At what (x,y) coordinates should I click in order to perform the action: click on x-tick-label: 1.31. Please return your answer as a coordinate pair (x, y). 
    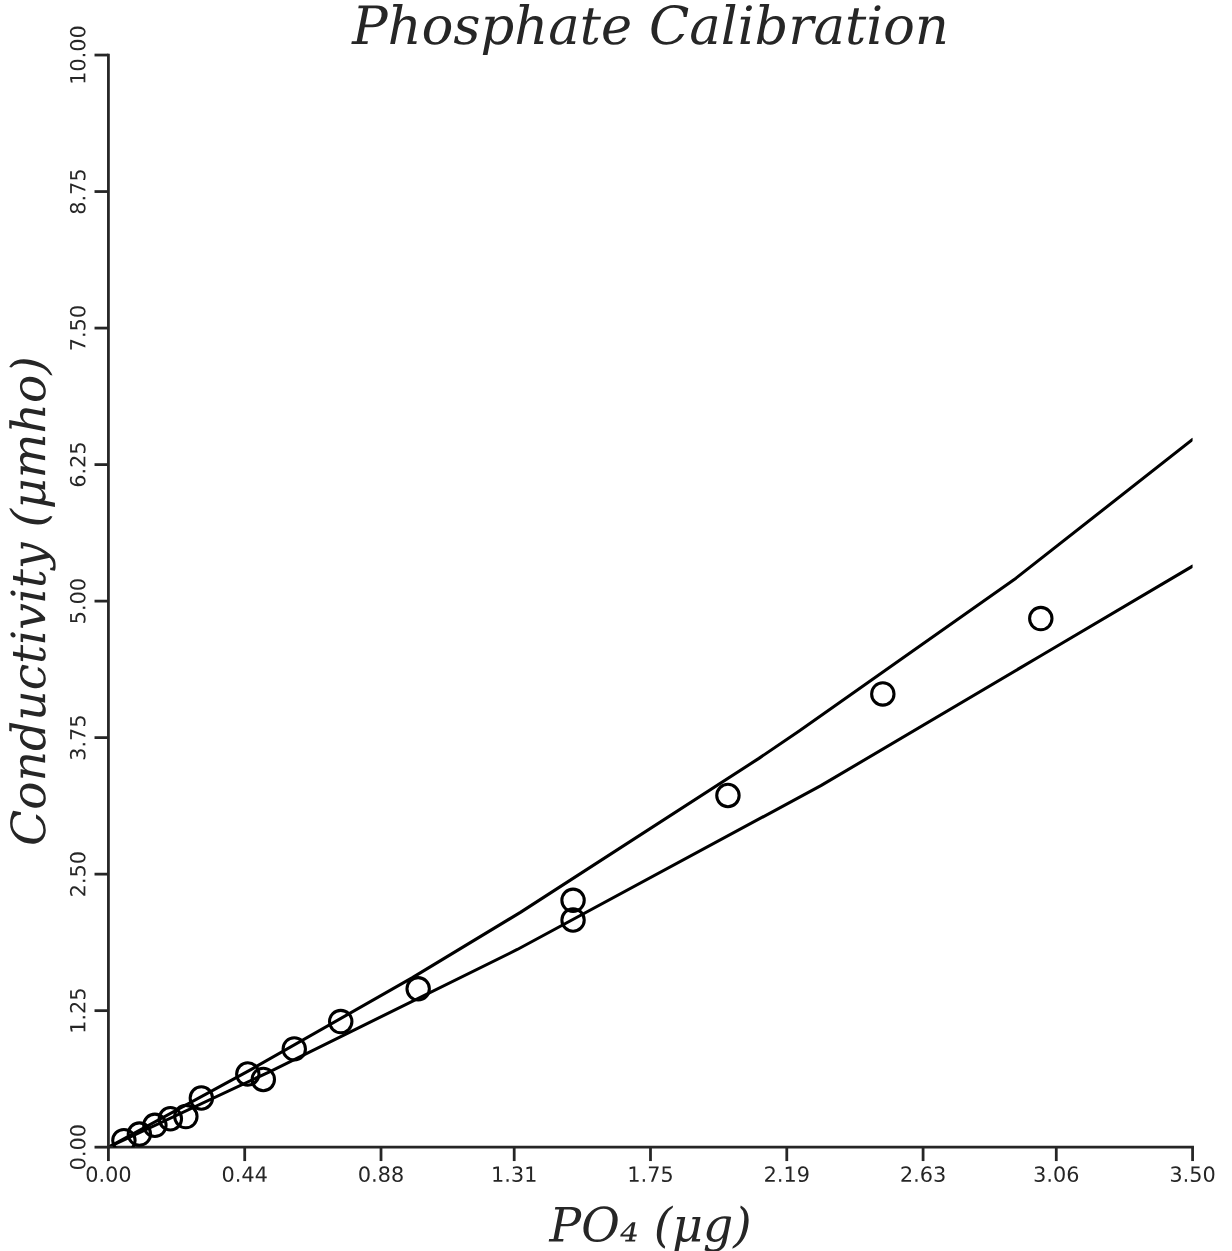
    Looking at the image, I should click on (514, 1174).